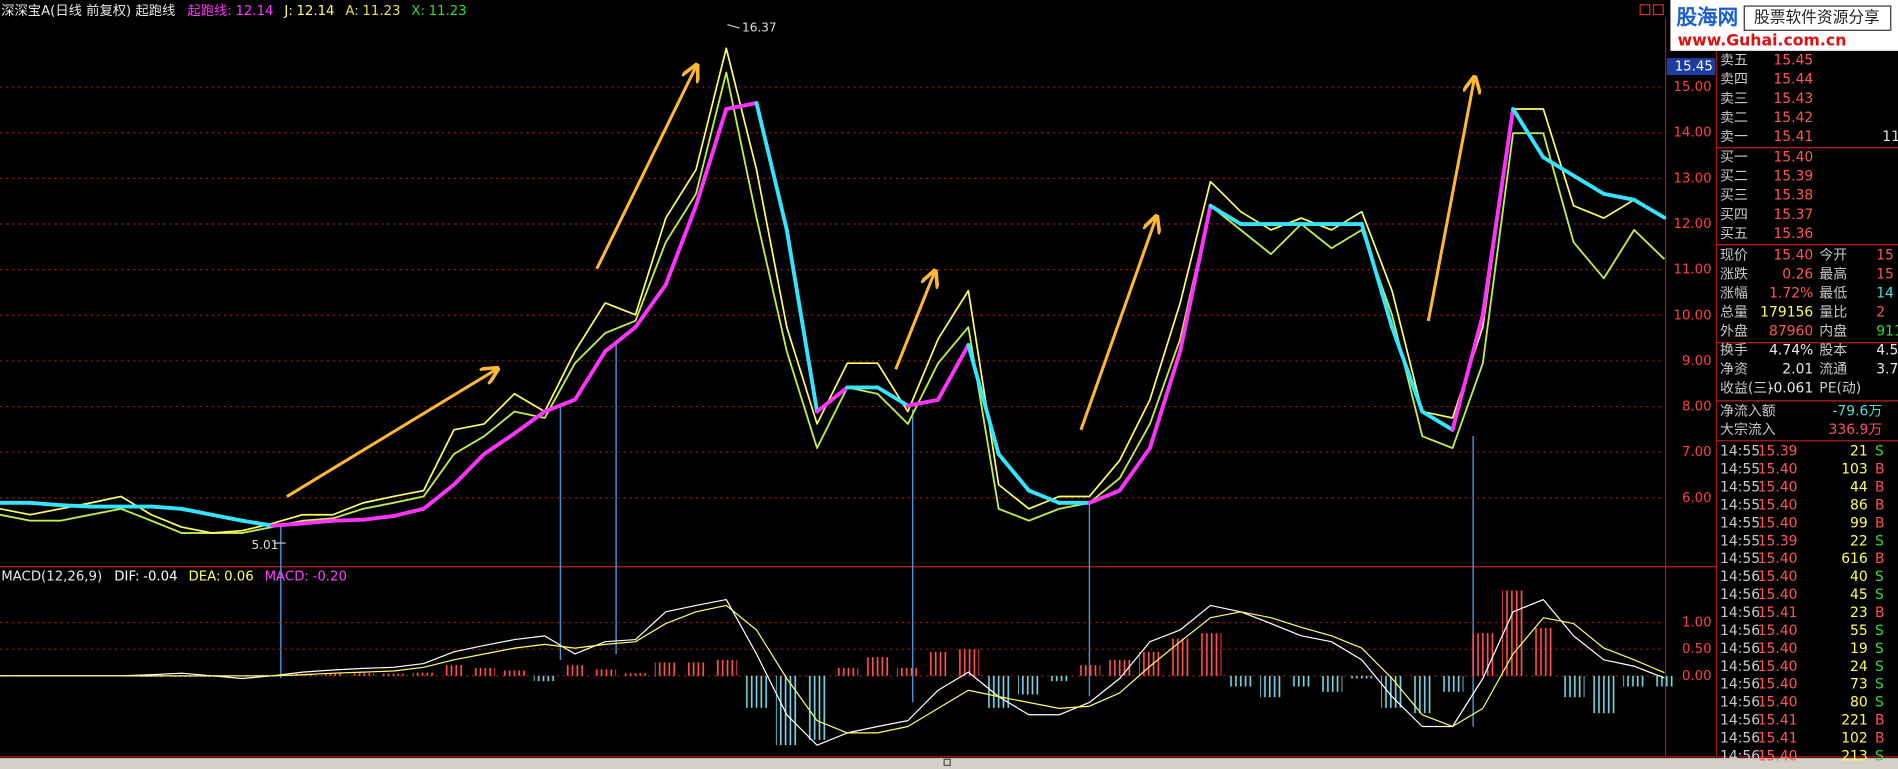  Describe the element at coordinates (832, 669) in the screenshot. I see `series-line` at that location.